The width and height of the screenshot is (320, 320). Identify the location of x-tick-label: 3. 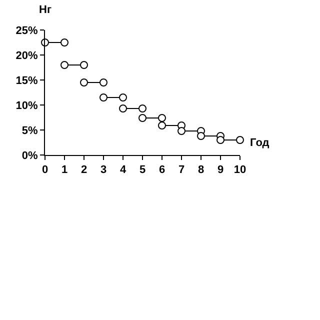
(103, 170).